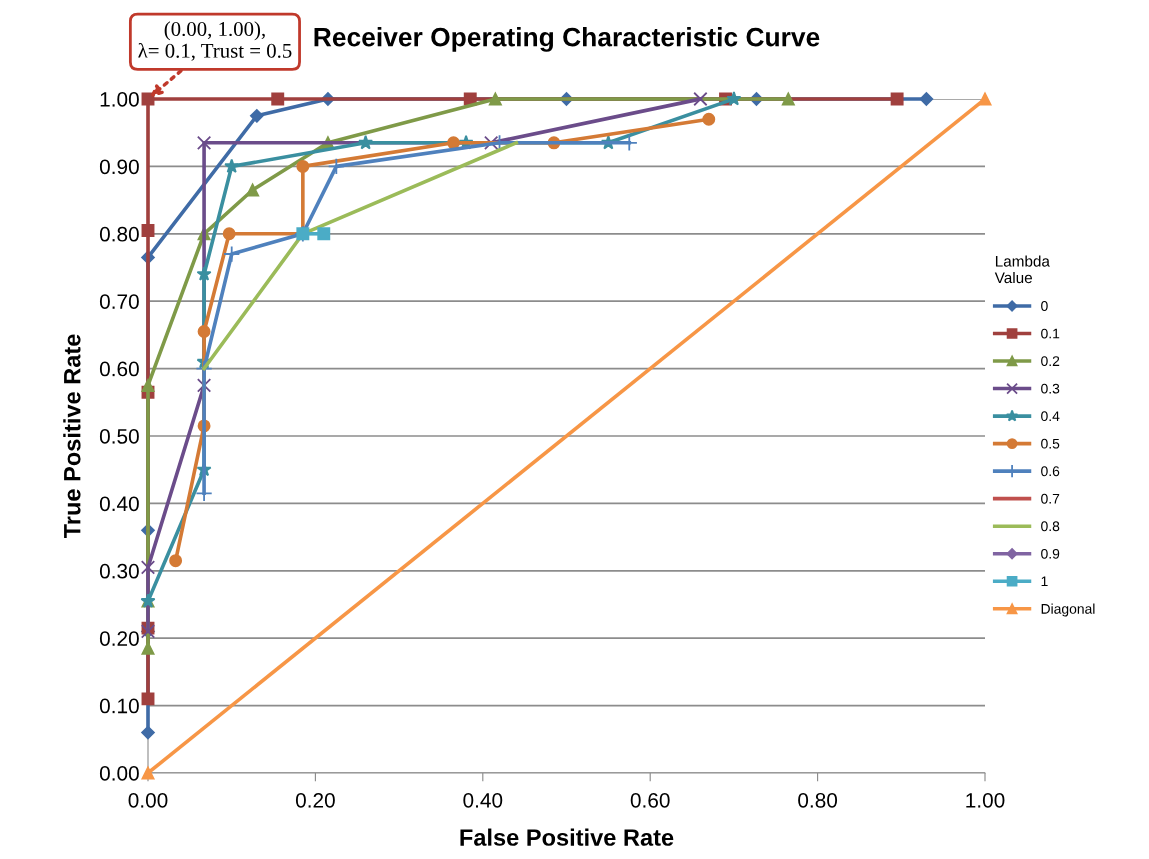  I want to click on x-tick-label: 0.60, so click(650, 800).